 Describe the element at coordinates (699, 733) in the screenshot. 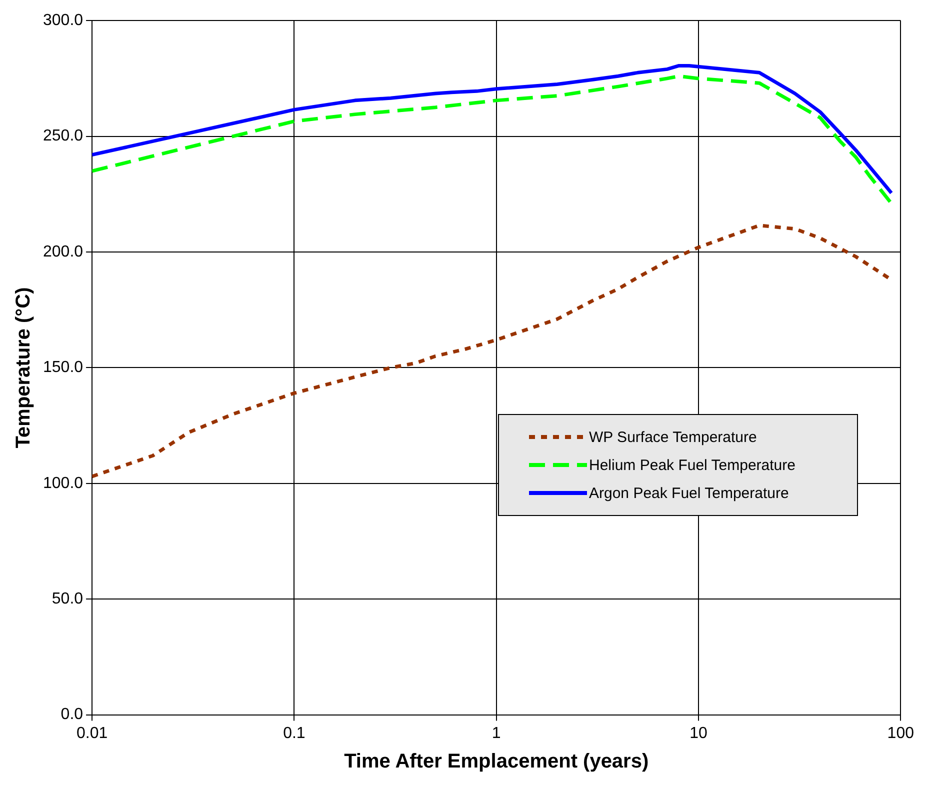

I see `x-tick-label: 10` at that location.